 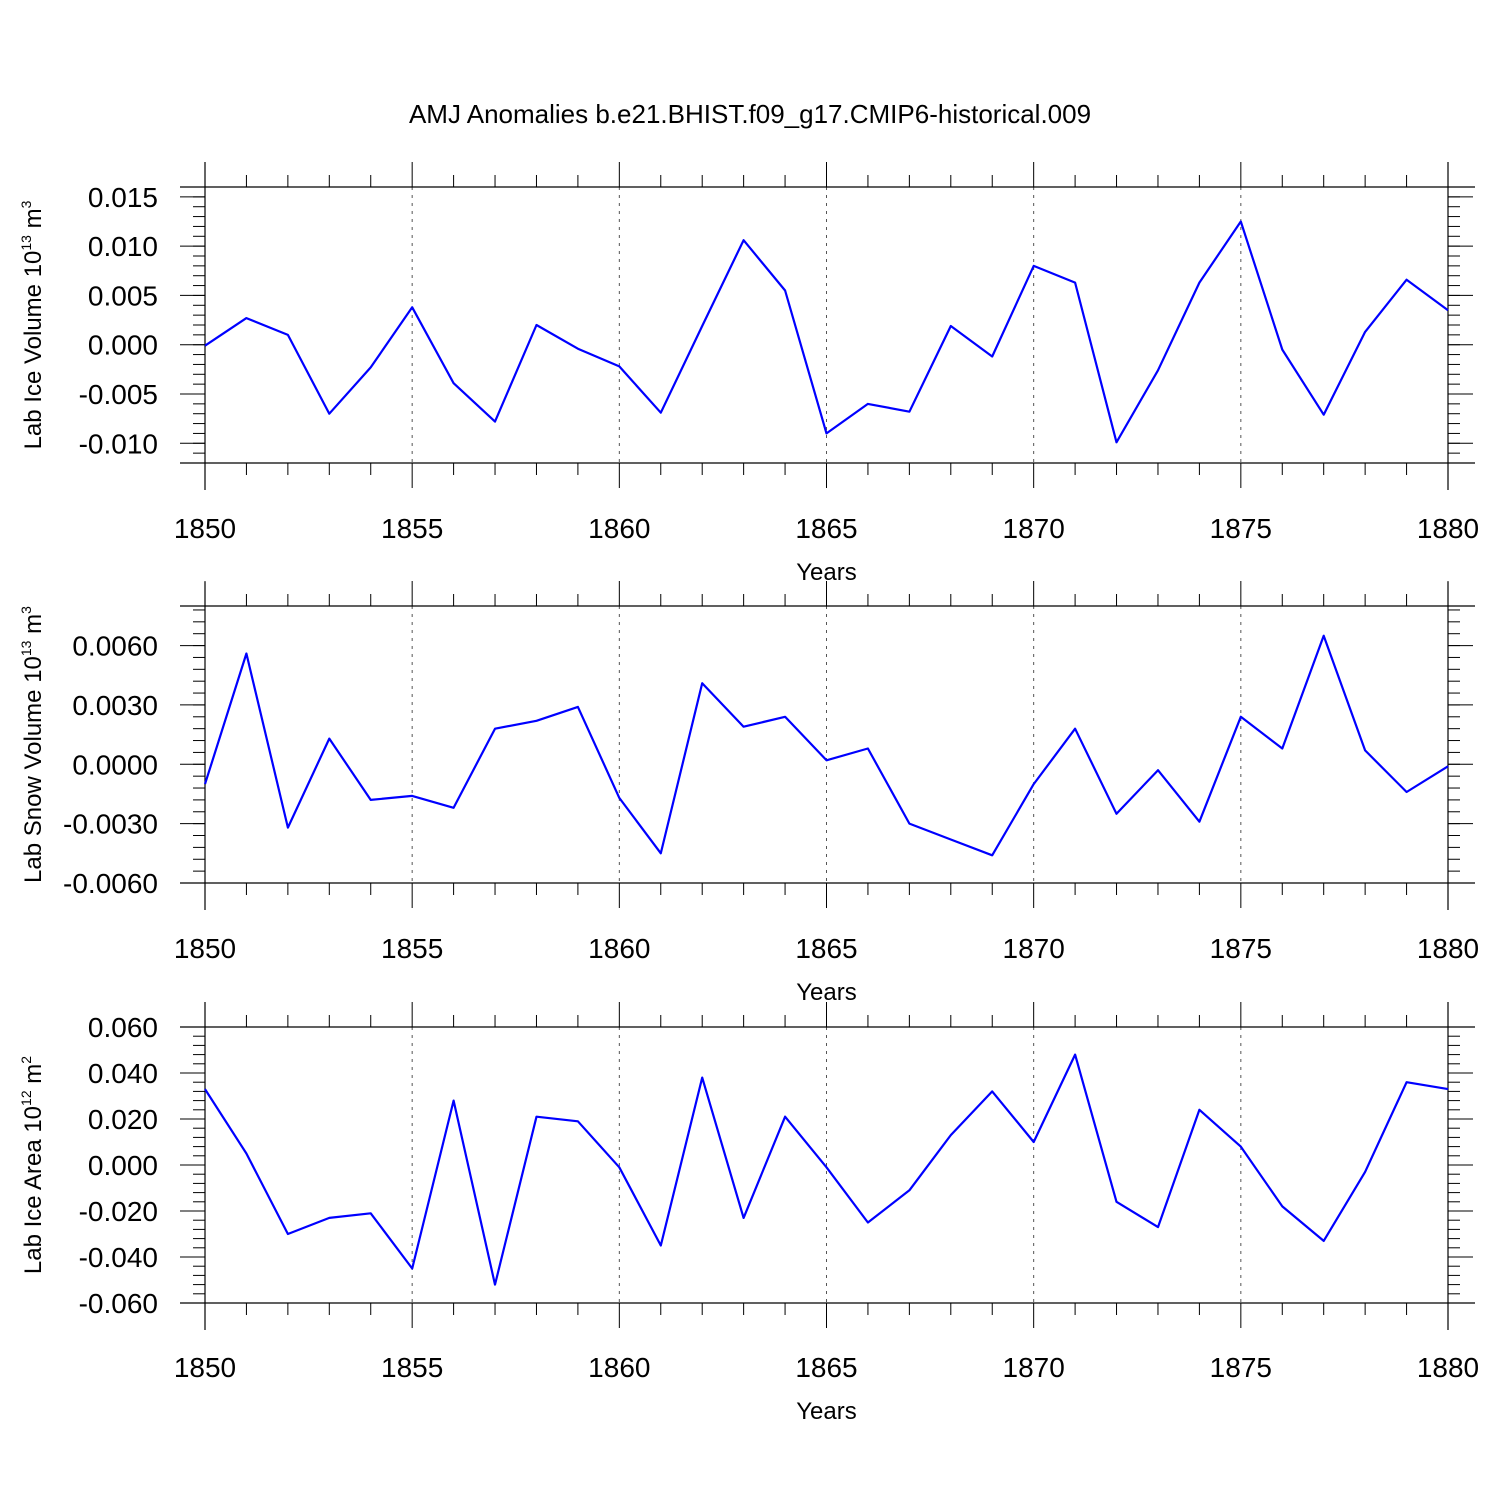 I want to click on y-tick-label: -0.040, so click(x=118, y=1257).